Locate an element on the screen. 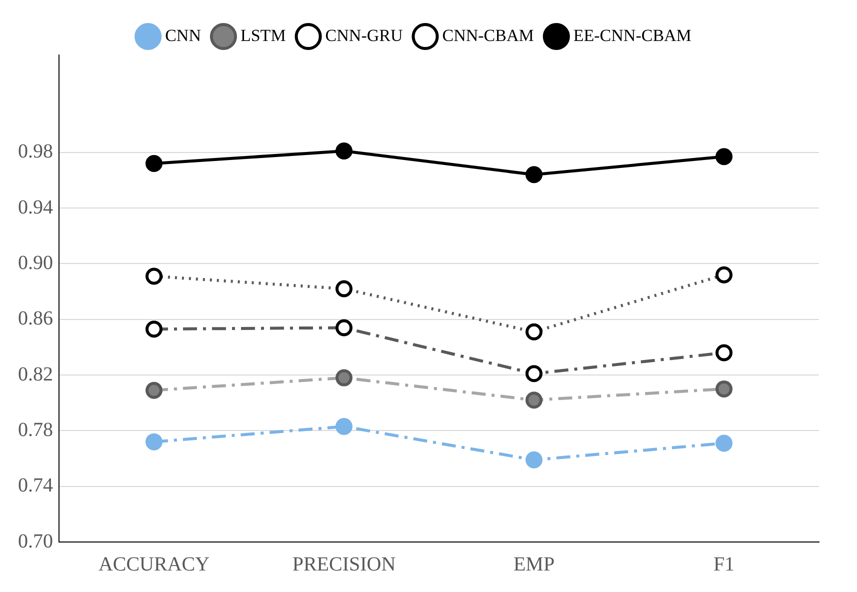  legend-label: CNN-GRU is located at coordinates (364, 35).